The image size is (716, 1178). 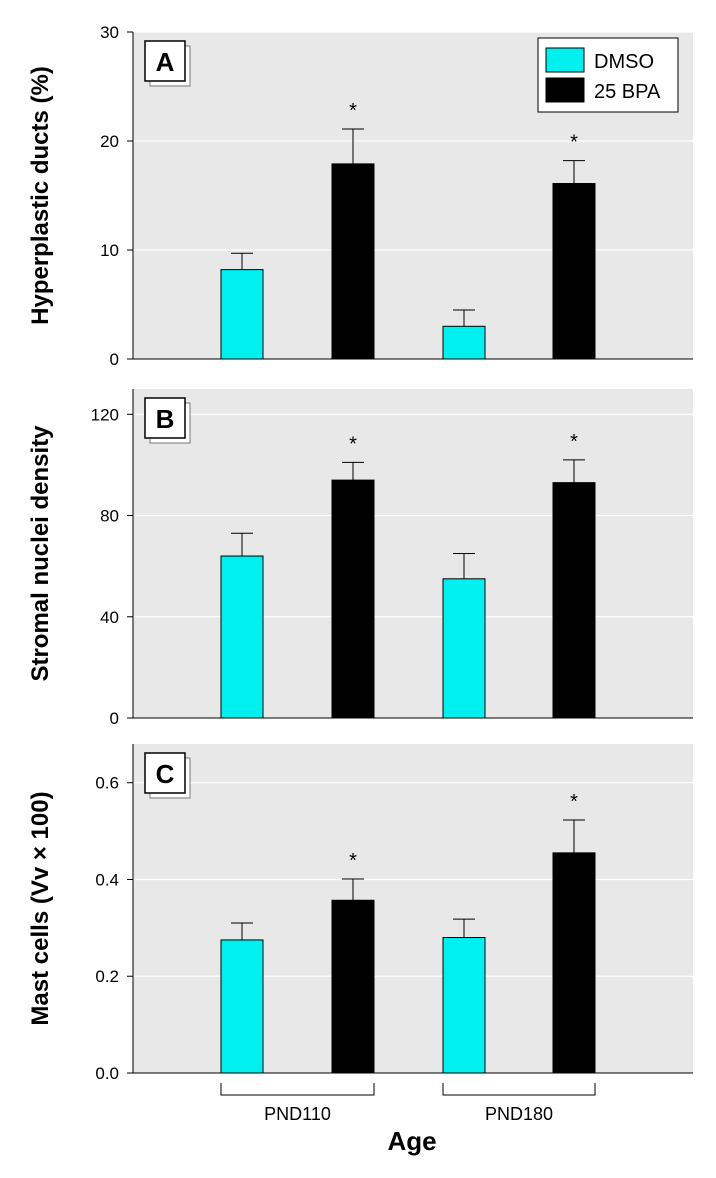 I want to click on y-tick-label: 30, so click(x=109, y=32).